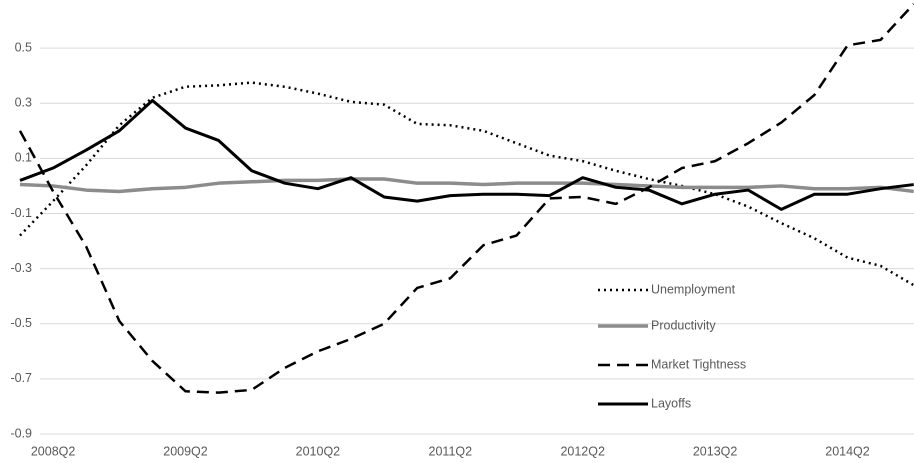 This screenshot has width=914, height=463. I want to click on legend-label: Market Tightness, so click(698, 364).